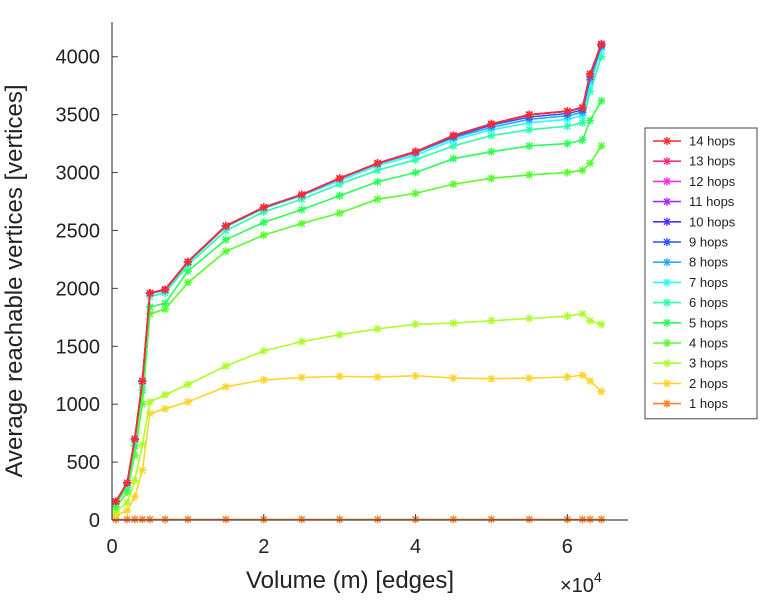 This screenshot has width=768, height=600. I want to click on legend-entry-7-hops: 7 hops, so click(691, 282).